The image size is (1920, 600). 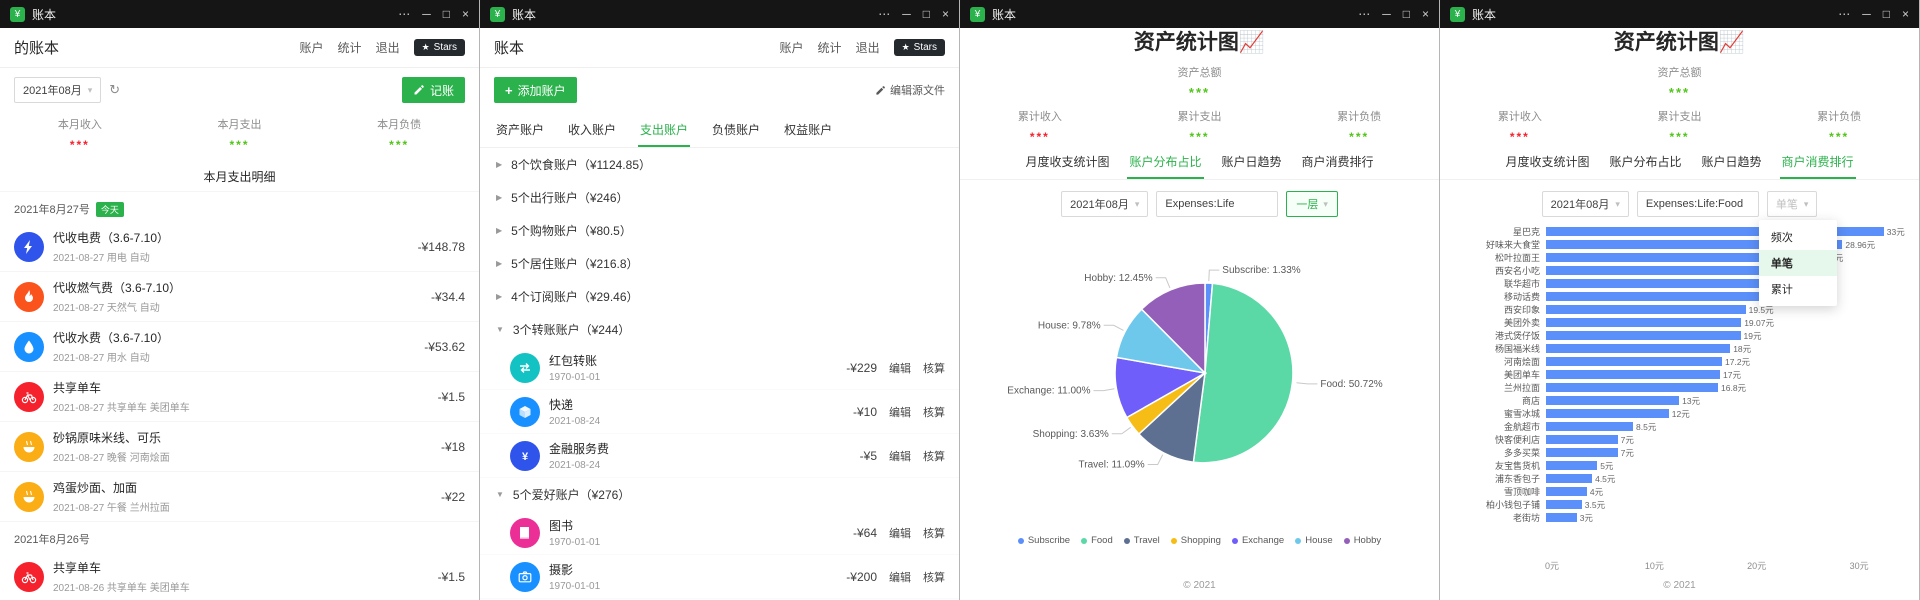 I want to click on transaction-row: 代收电费（3.6-7.10） 2021-08-27 用电 自动 -¥148.78, so click(x=239, y=247).